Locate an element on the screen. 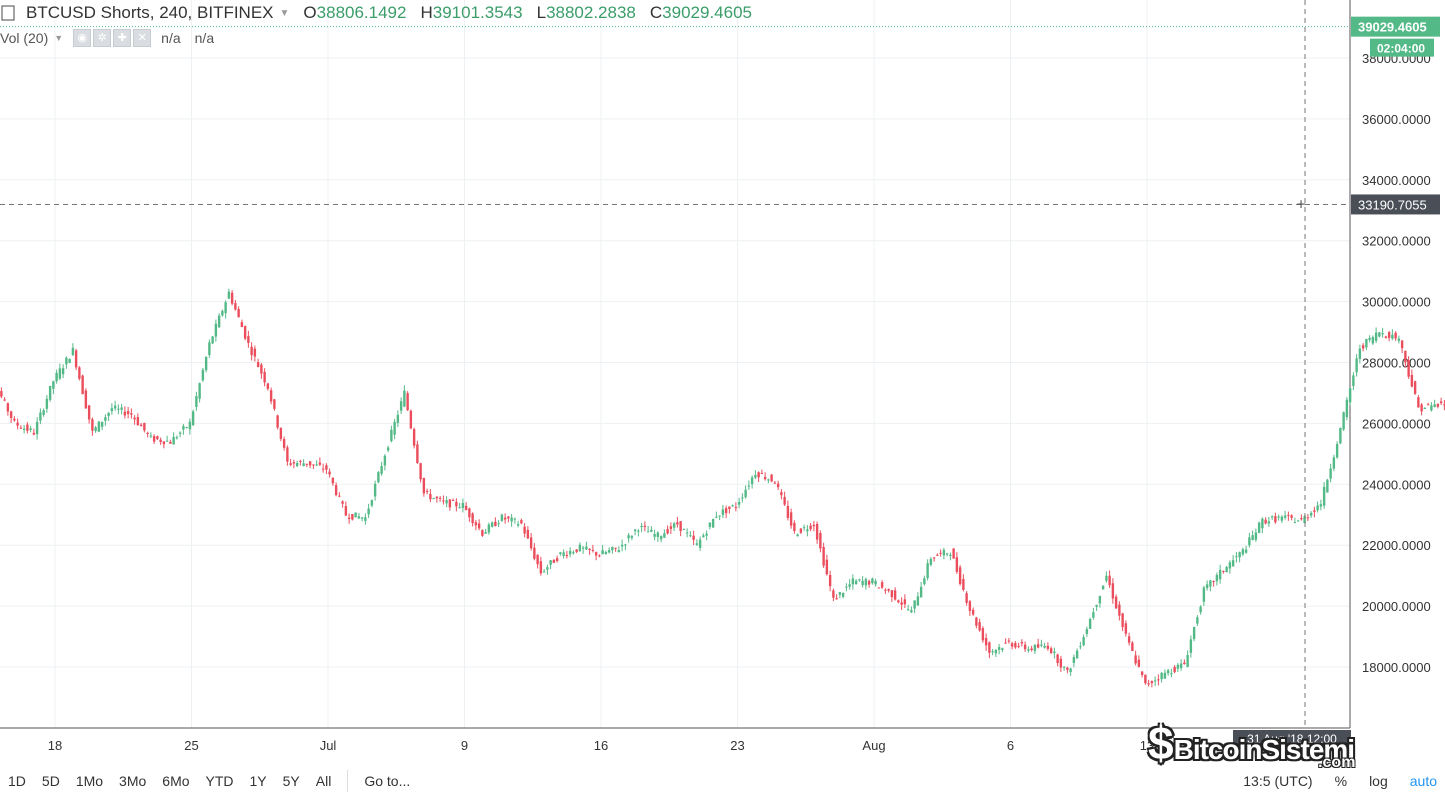 This screenshot has width=1445, height=800. auto-button: auto is located at coordinates (1423, 781).